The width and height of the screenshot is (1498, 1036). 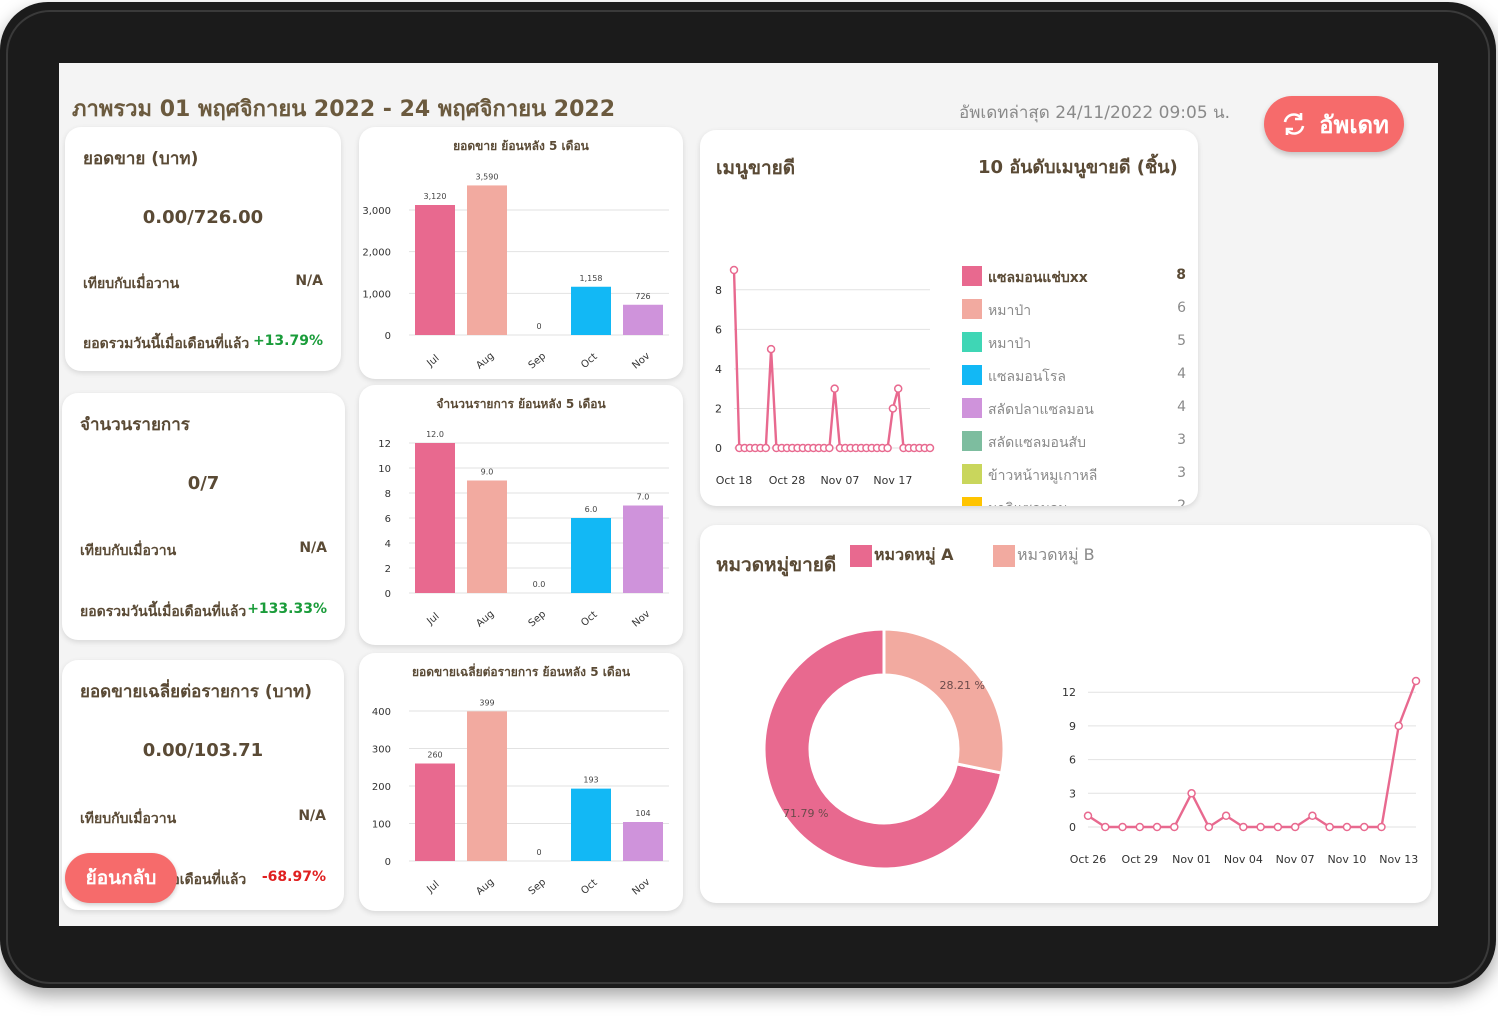 What do you see at coordinates (203, 612) in the screenshot?
I see `kpi-month-row: ยอดรวมวันนี้เมื่อเดือนที่แล้ว +133.33%` at bounding box center [203, 612].